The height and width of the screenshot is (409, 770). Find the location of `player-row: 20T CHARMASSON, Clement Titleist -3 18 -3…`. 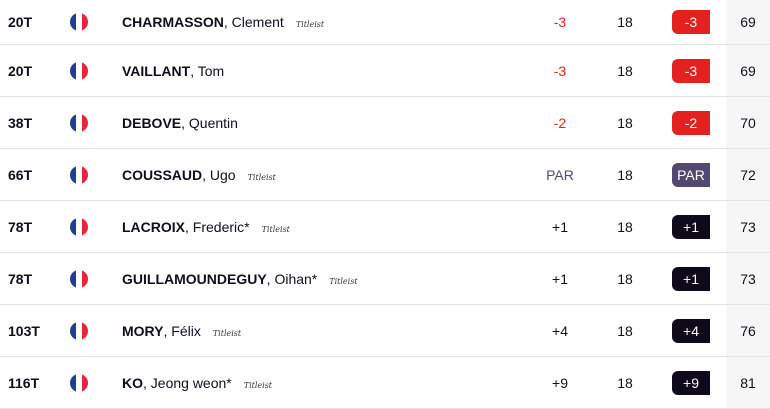

player-row: 20T CHARMASSON, Clement Titleist -3 18 -3… is located at coordinates (385, 22).